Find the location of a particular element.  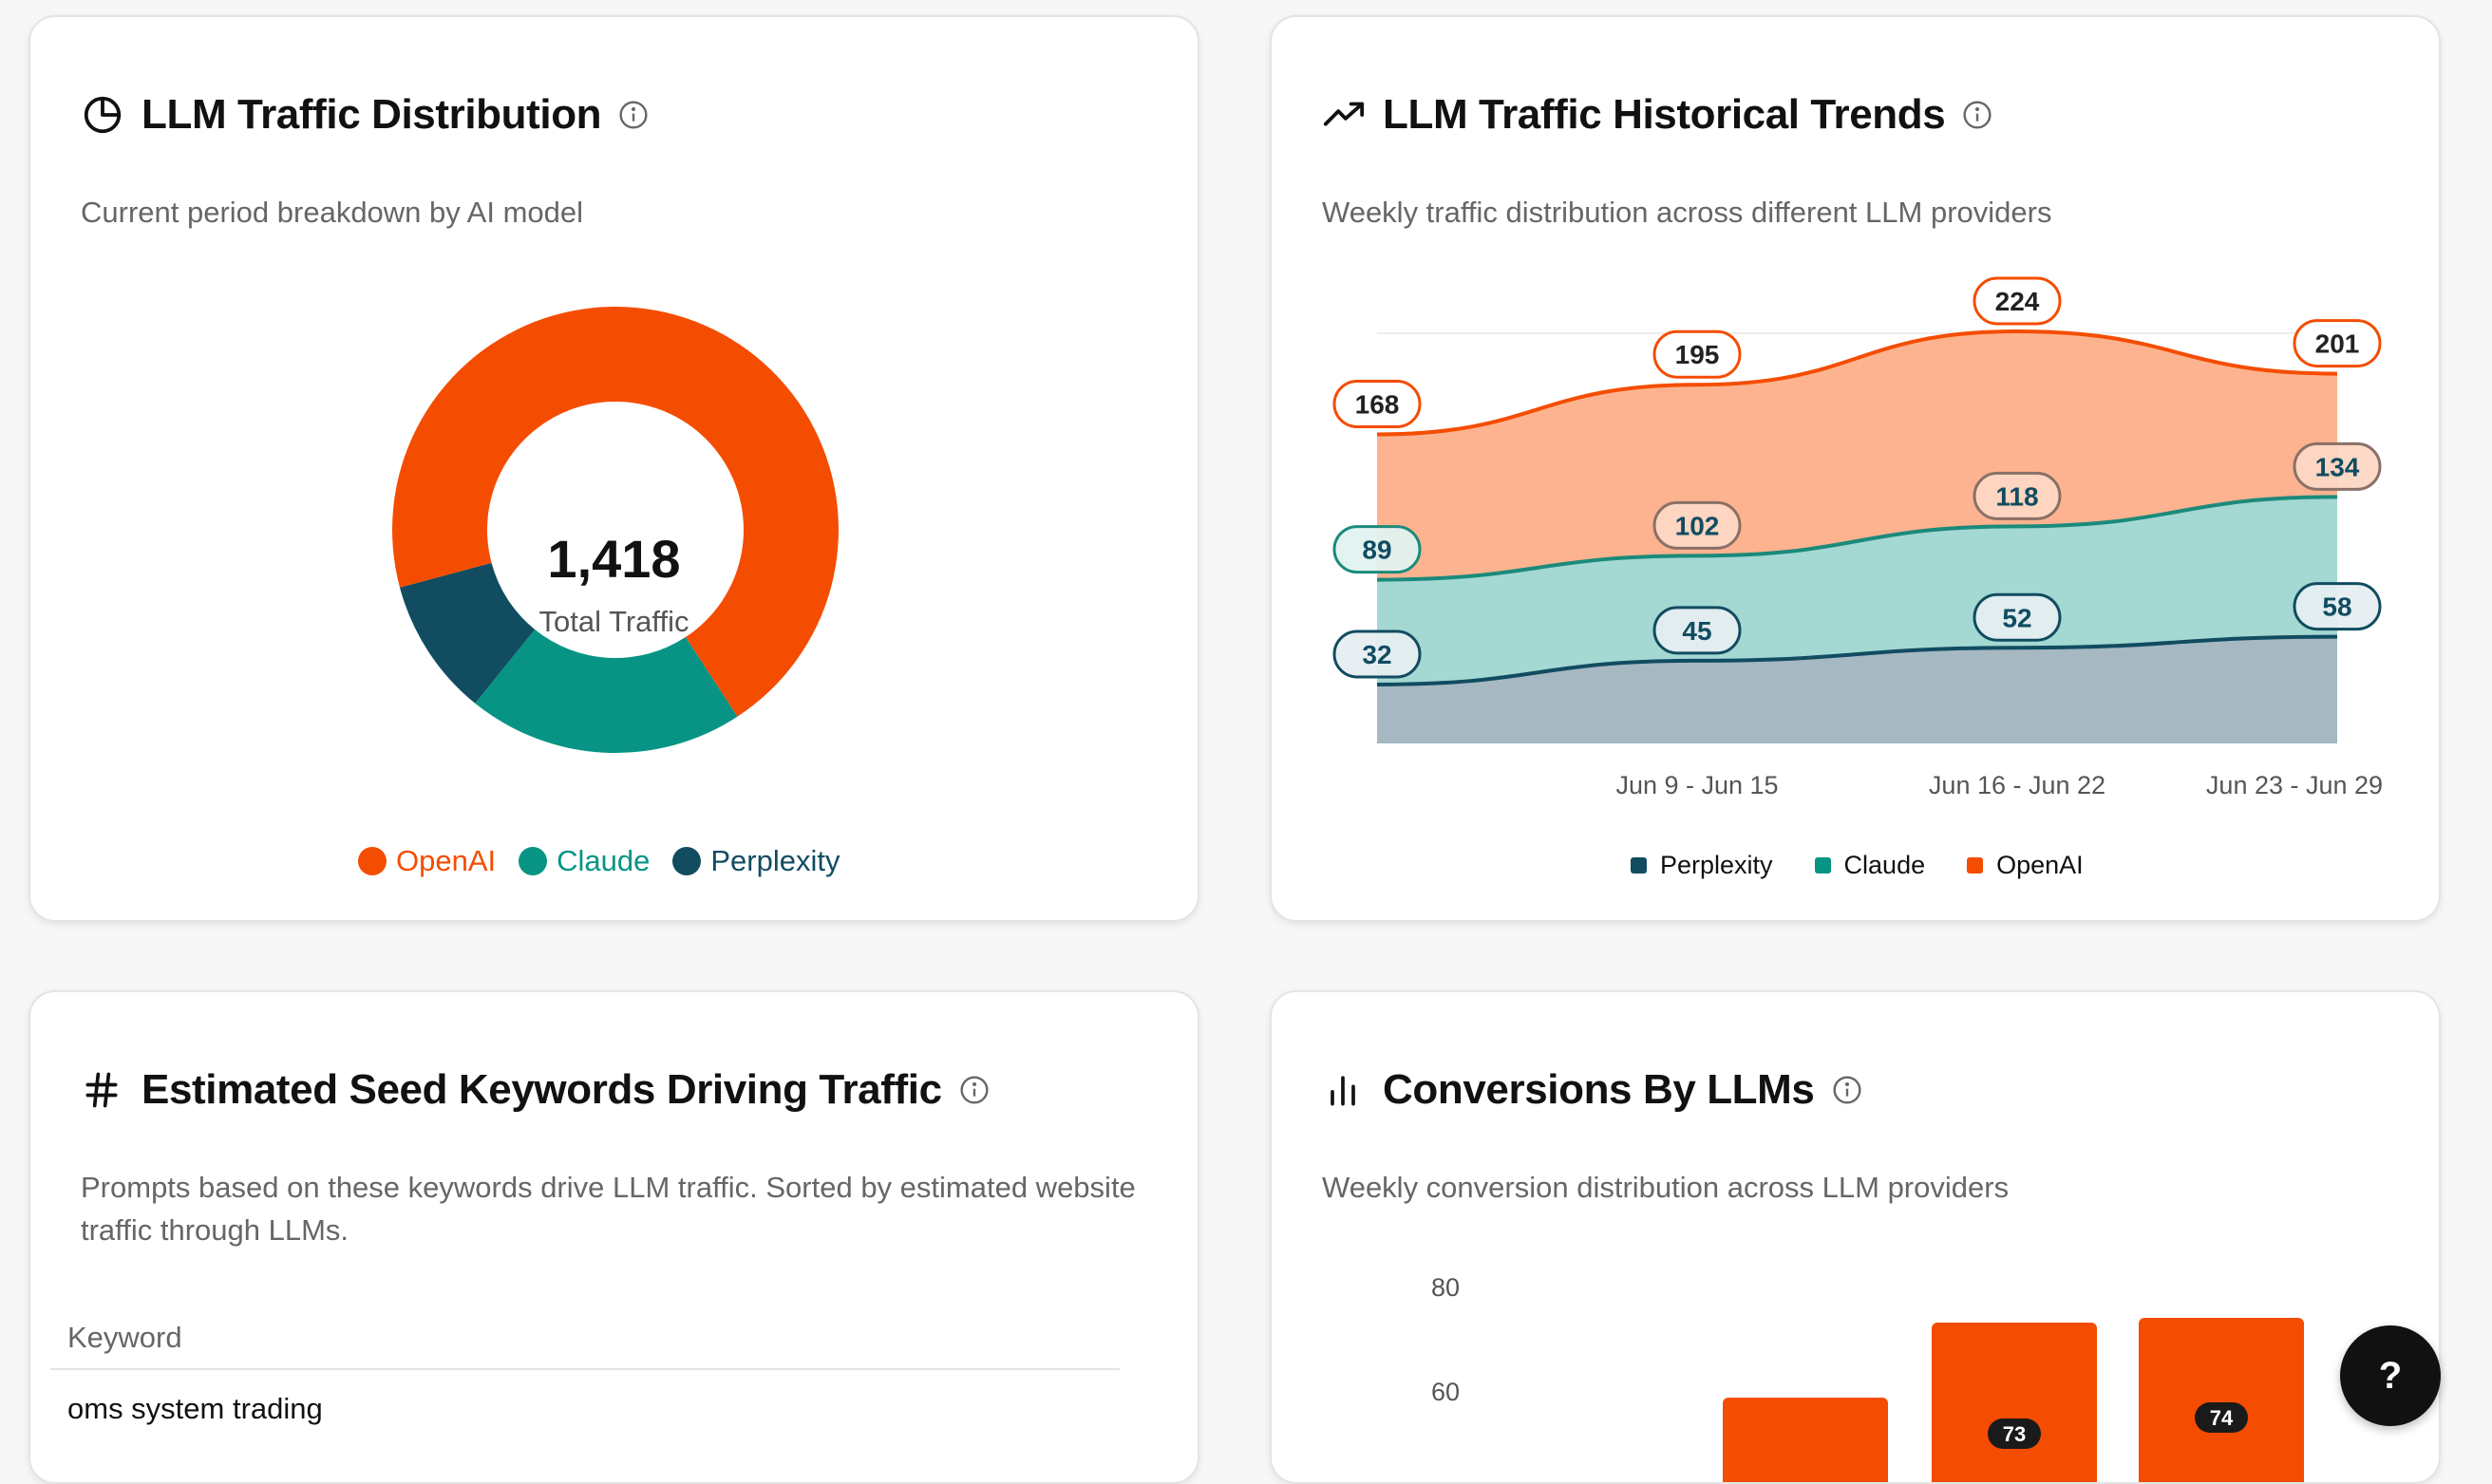

bar-value-label: 74 is located at coordinates (2221, 1418).